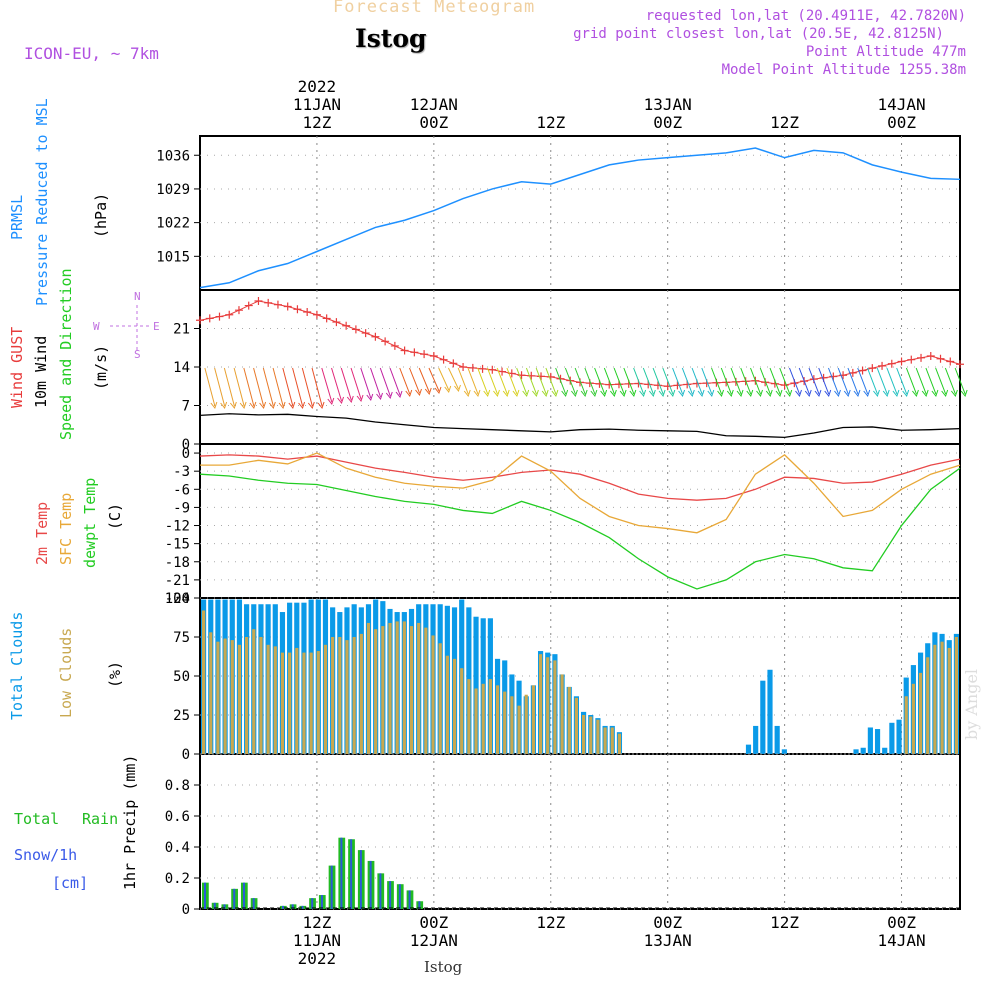  I want to click on ylabel-speed: Speed and Direction, so click(66, 354).